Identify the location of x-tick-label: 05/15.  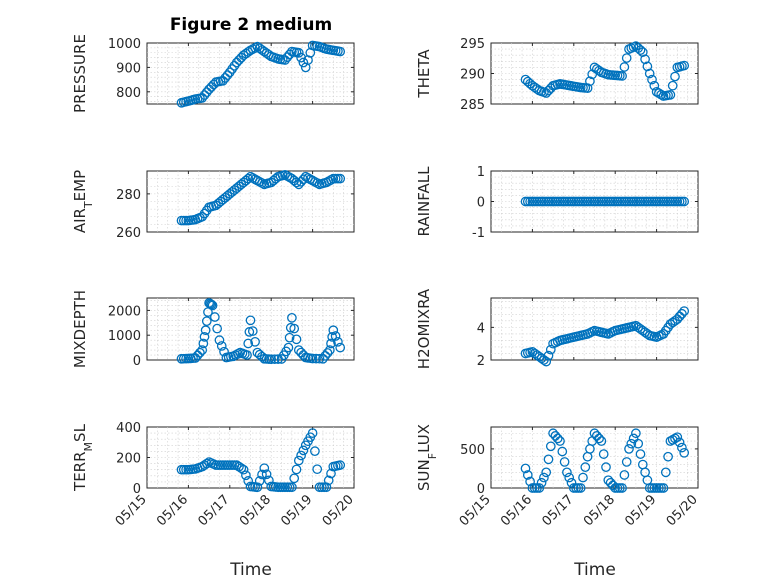
(131, 510).